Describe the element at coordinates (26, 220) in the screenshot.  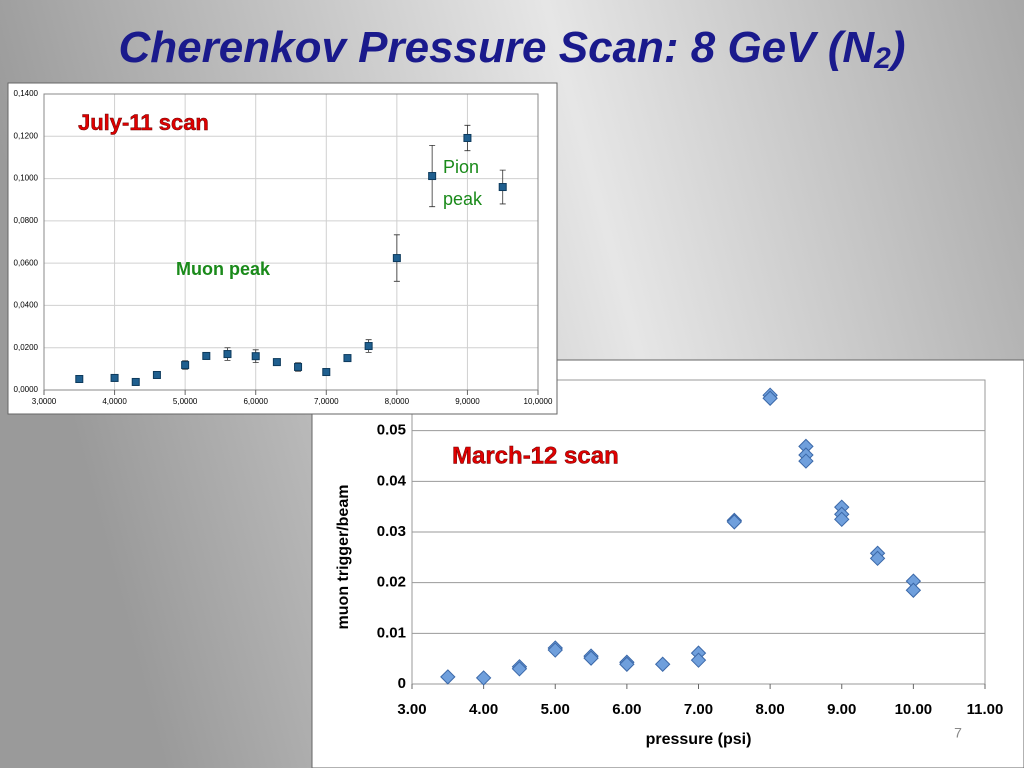
I see `y-tick-label: 0,0800` at that location.